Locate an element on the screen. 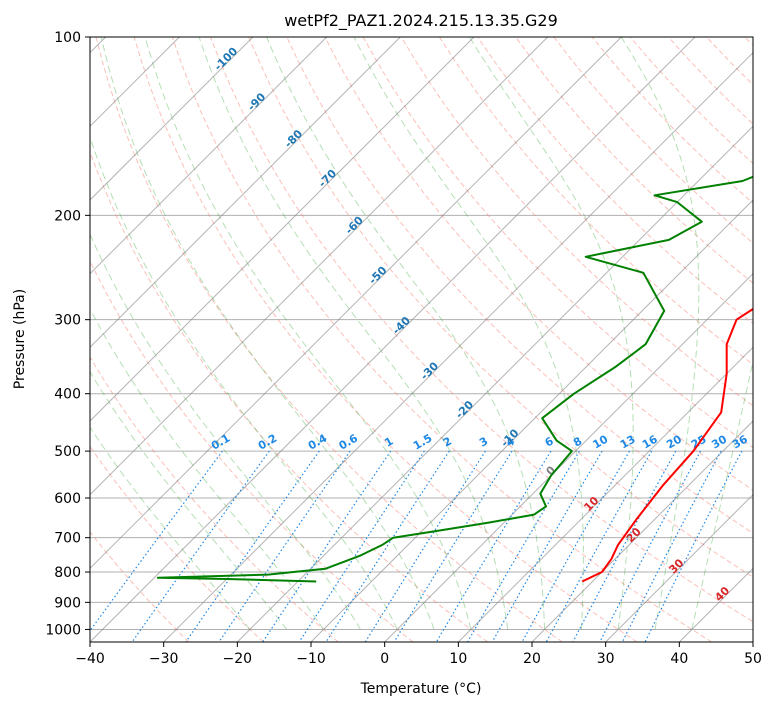  y-tick-label: 200 is located at coordinates (67, 216).